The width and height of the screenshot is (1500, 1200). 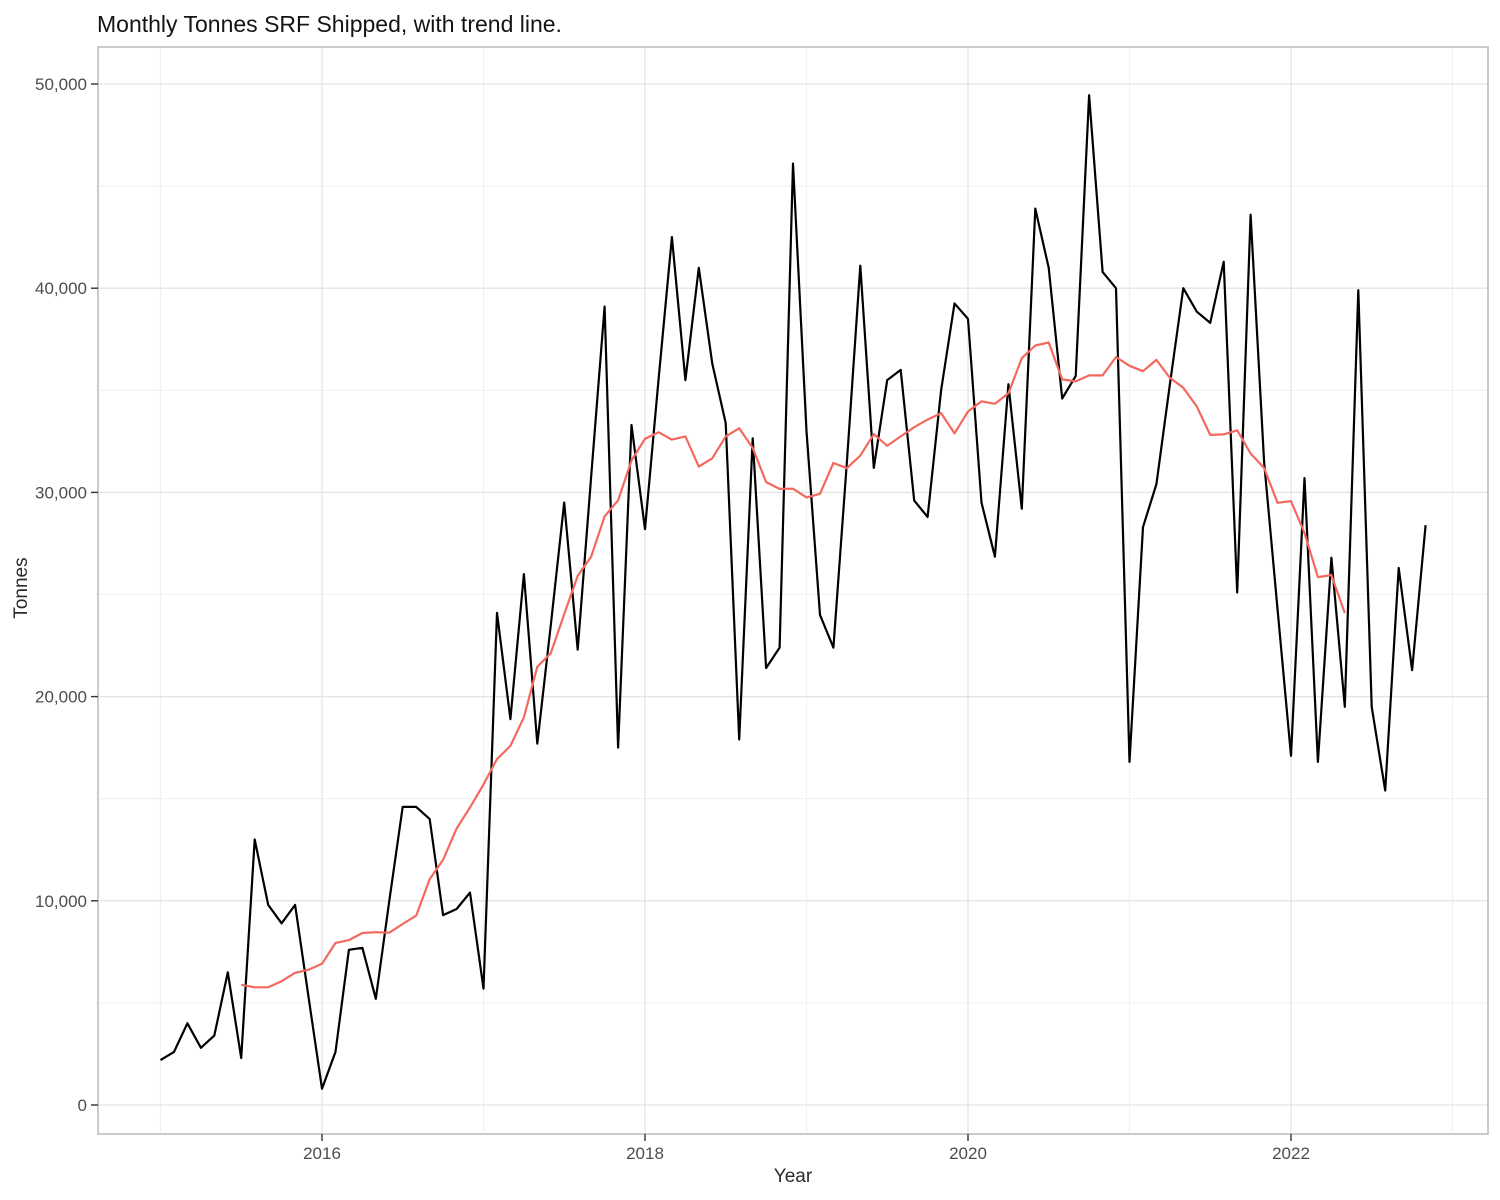 I want to click on x-tick-label: 2022, so click(x=1291, y=1153).